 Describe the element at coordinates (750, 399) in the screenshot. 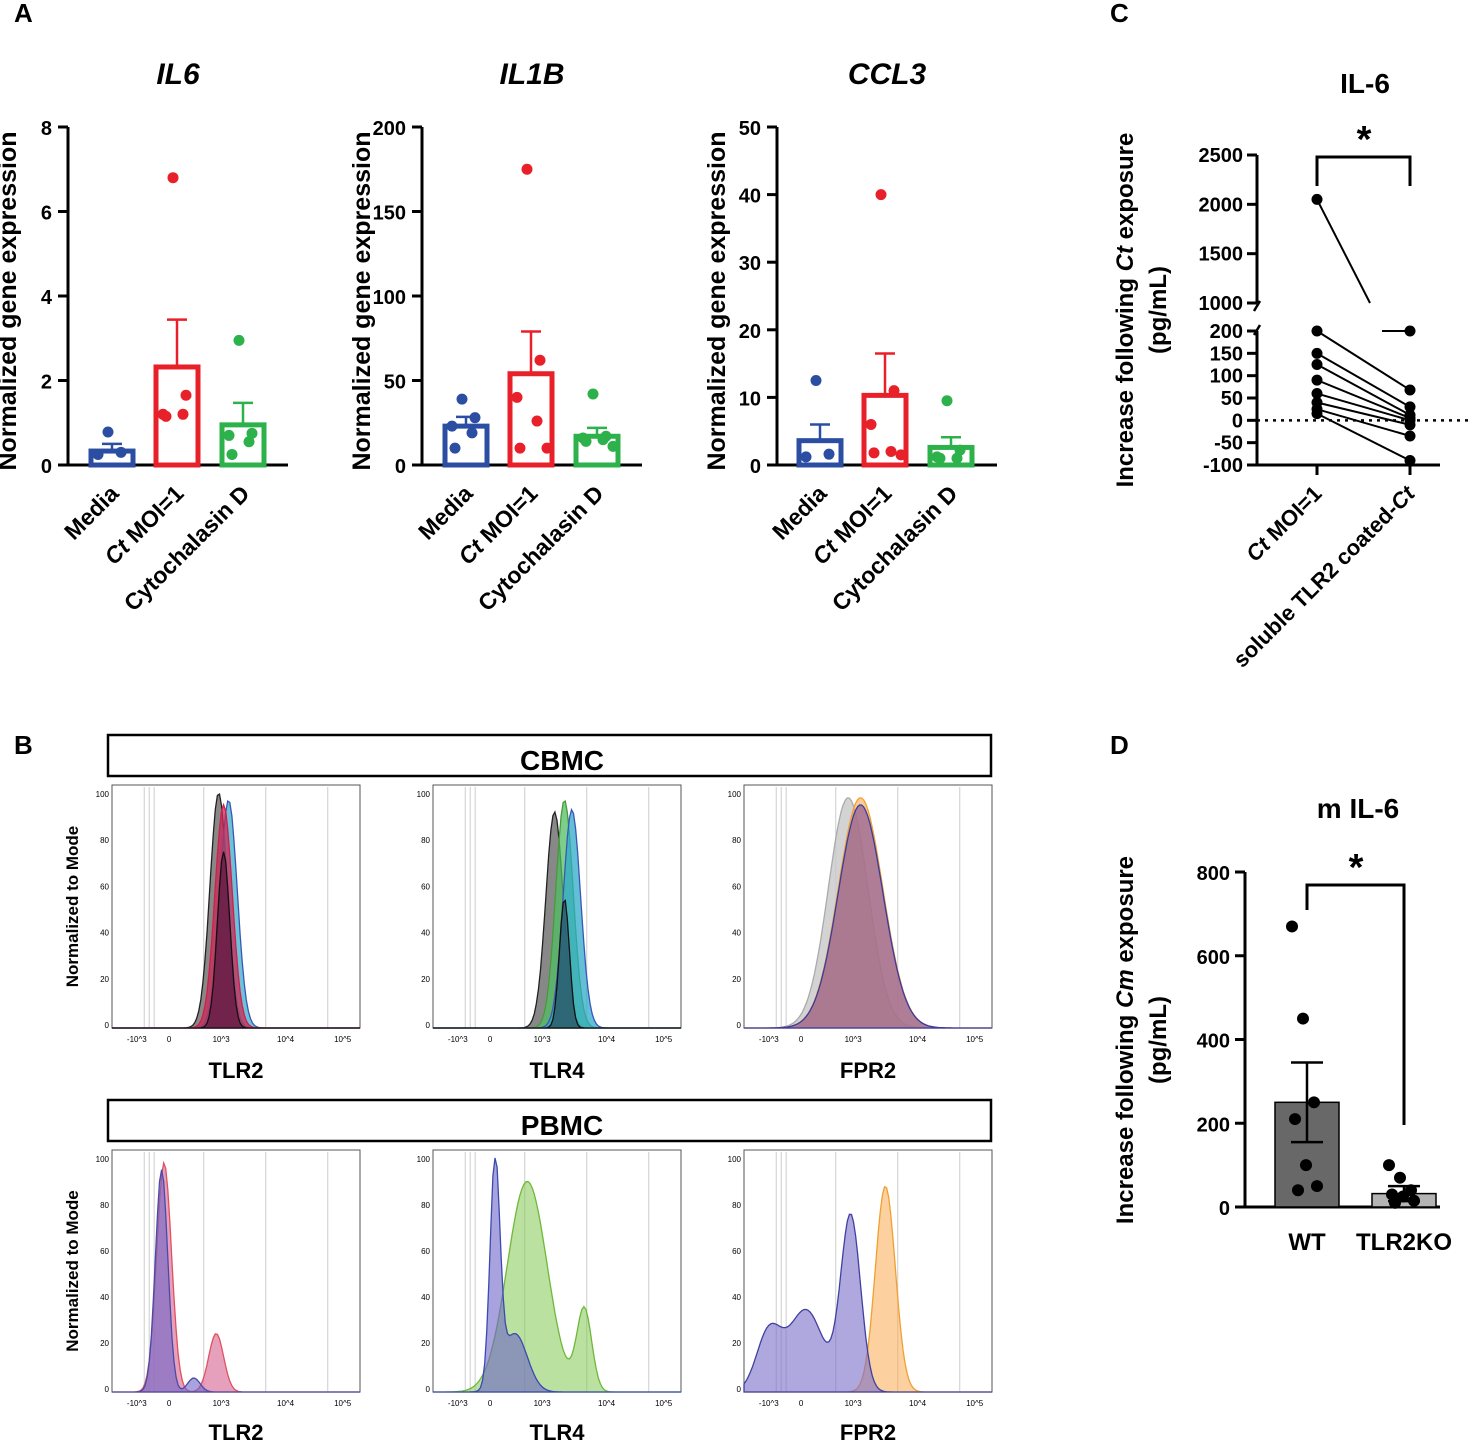

I see `y-tick-label: 10` at that location.